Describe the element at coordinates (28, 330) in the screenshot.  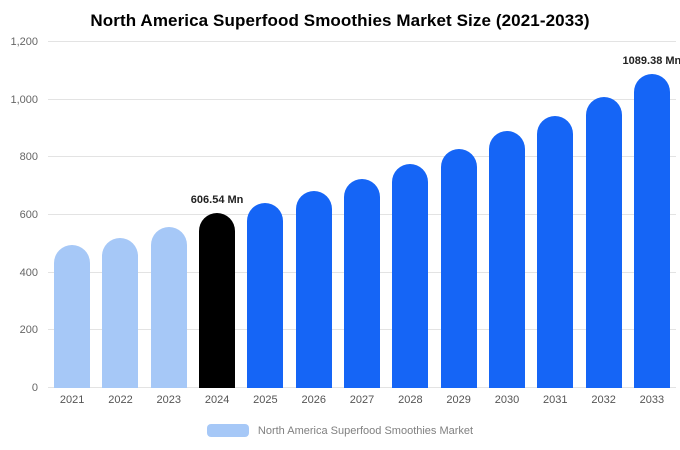
I see `y-tick-label: 200` at that location.